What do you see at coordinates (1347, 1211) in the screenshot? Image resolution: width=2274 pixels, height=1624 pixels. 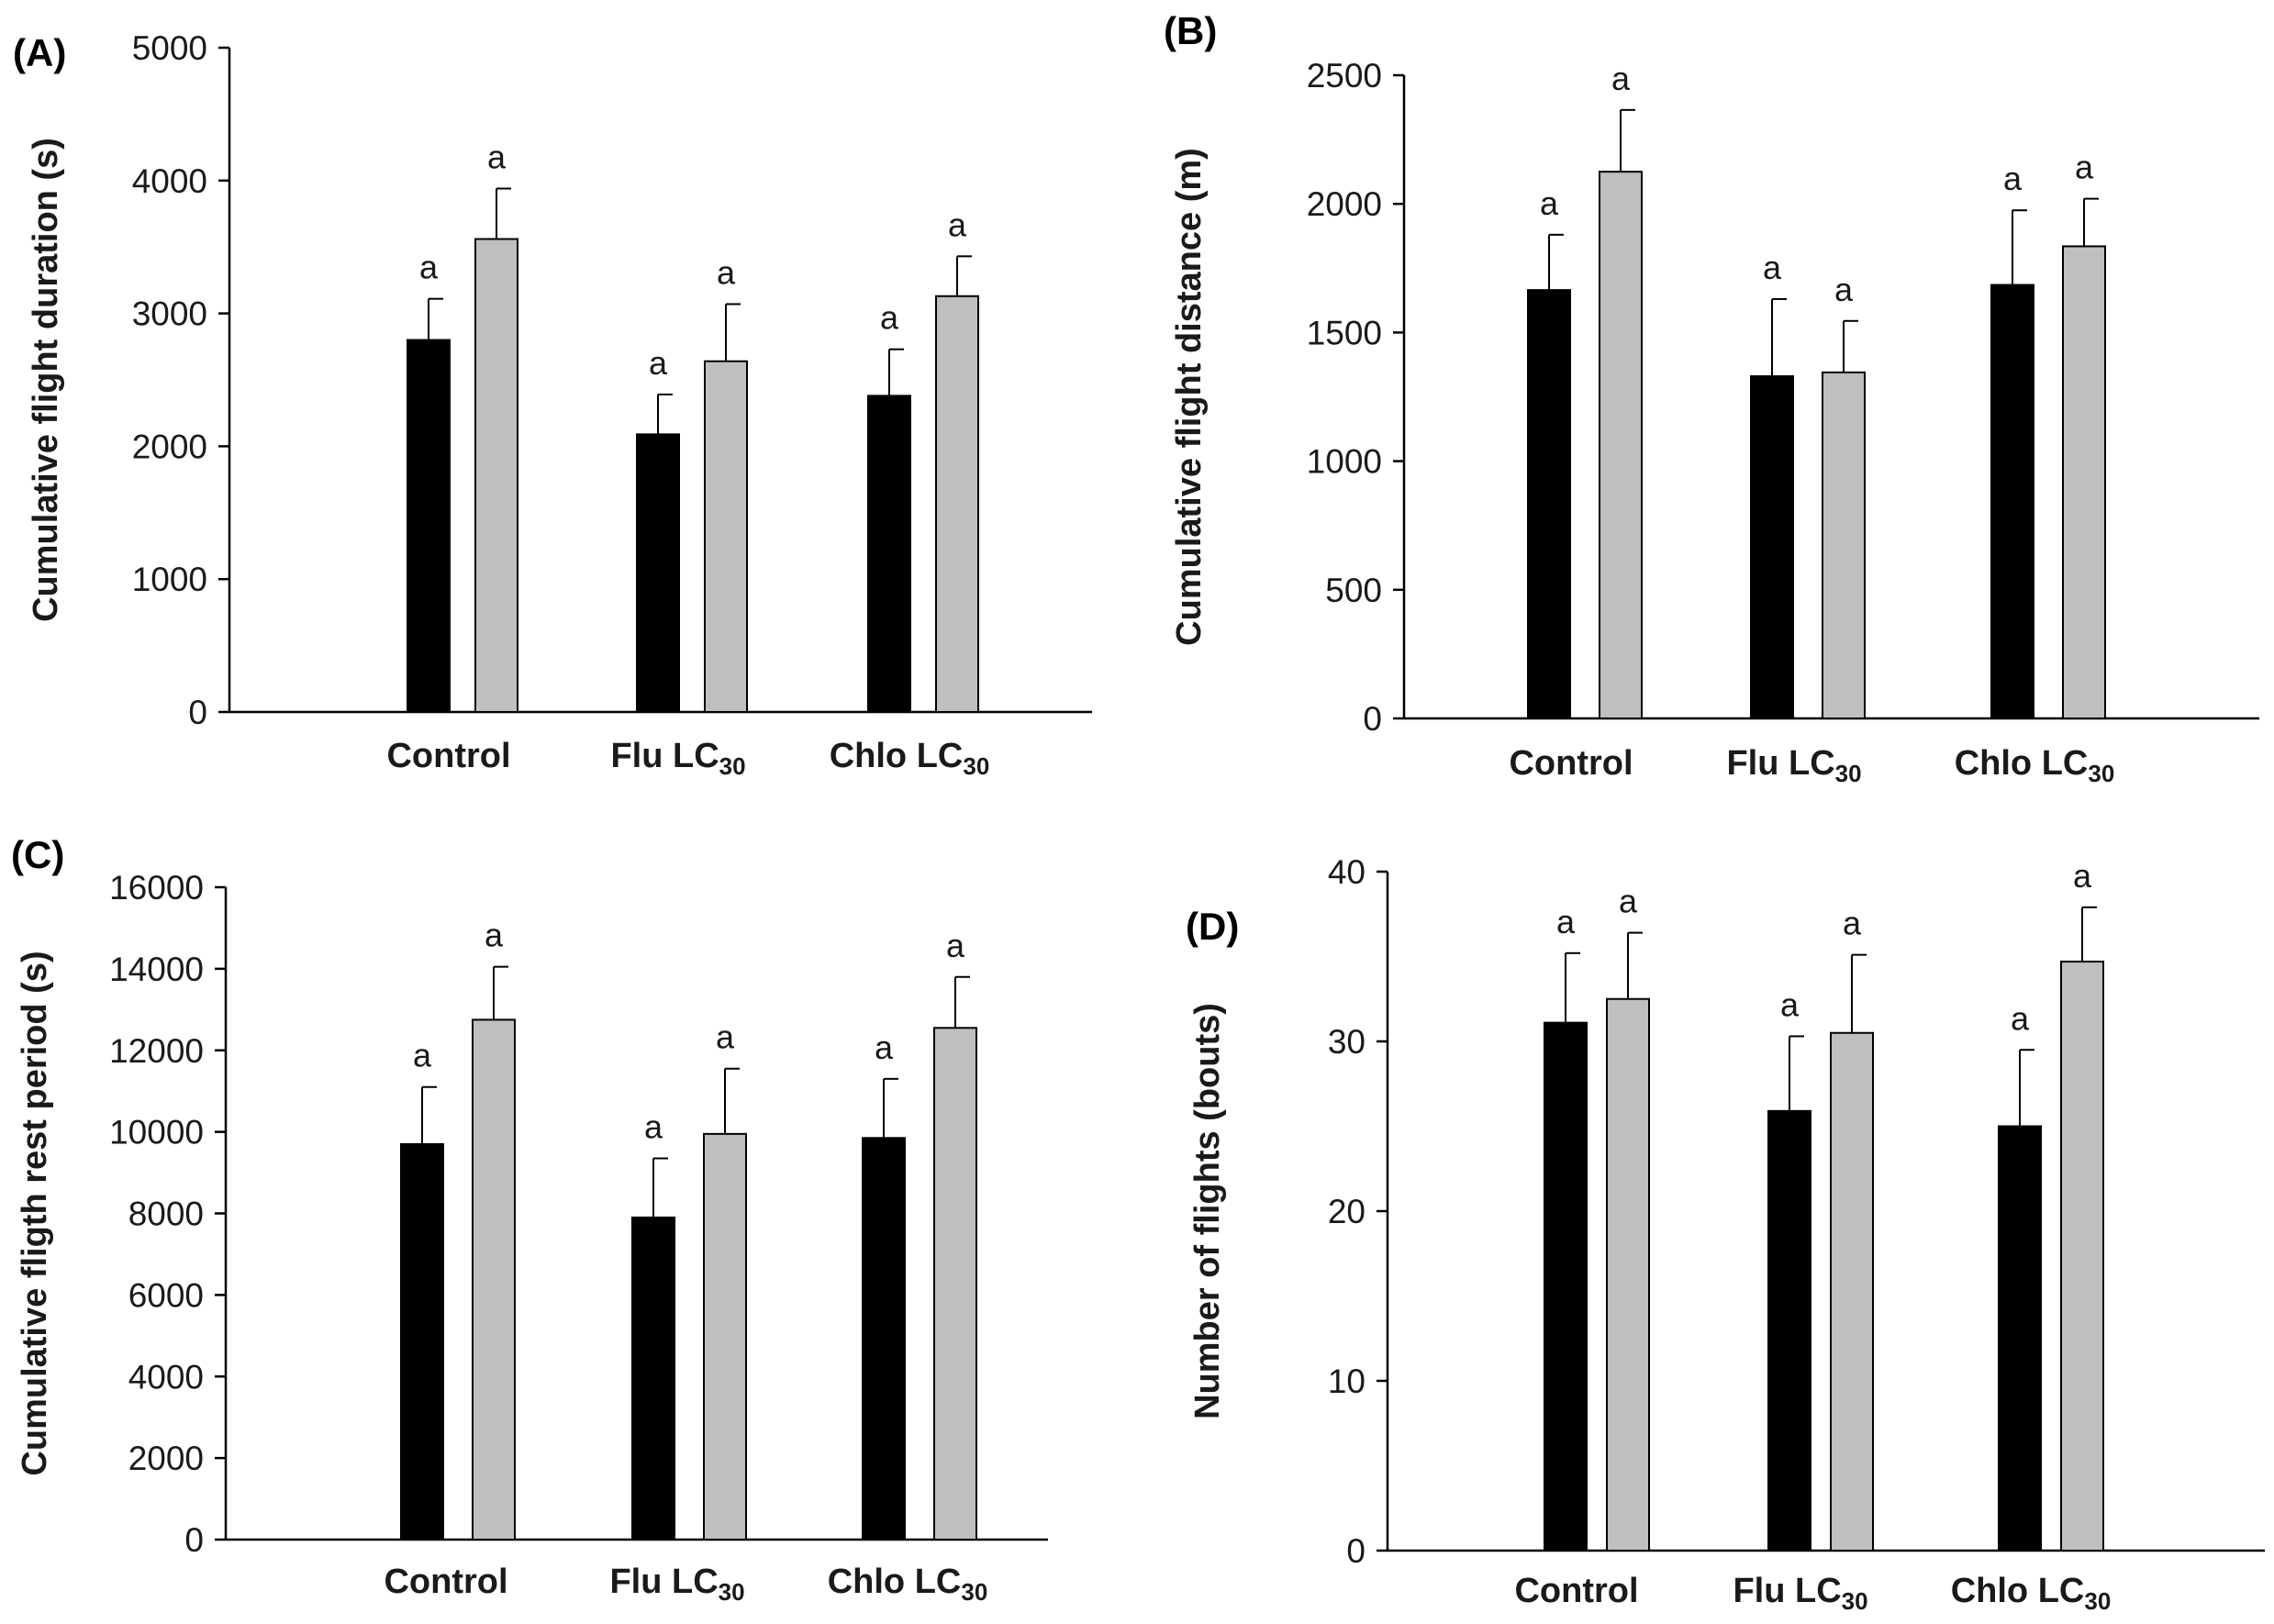 I see `y-tick-label: 20` at bounding box center [1347, 1211].